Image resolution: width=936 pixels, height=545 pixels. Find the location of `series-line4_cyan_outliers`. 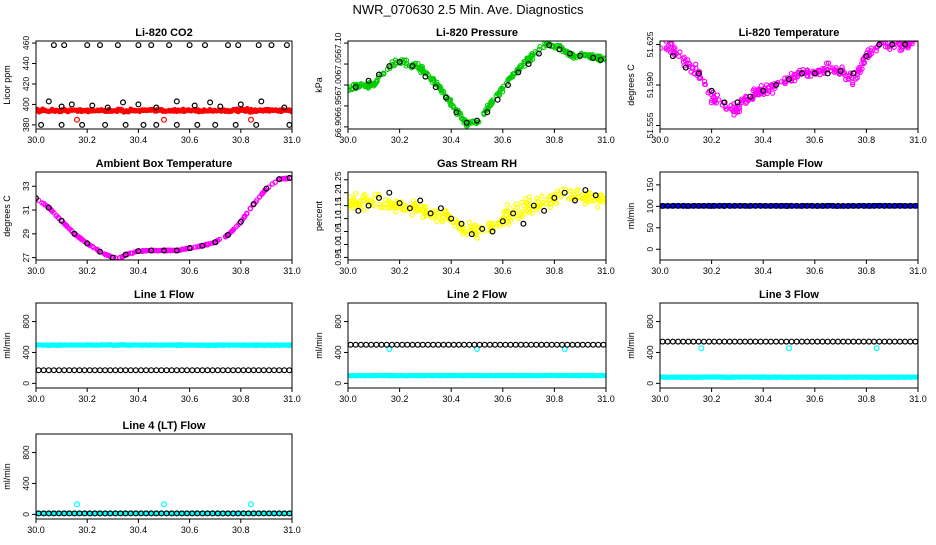

series-line4_cyan_outliers is located at coordinates (164, 504).